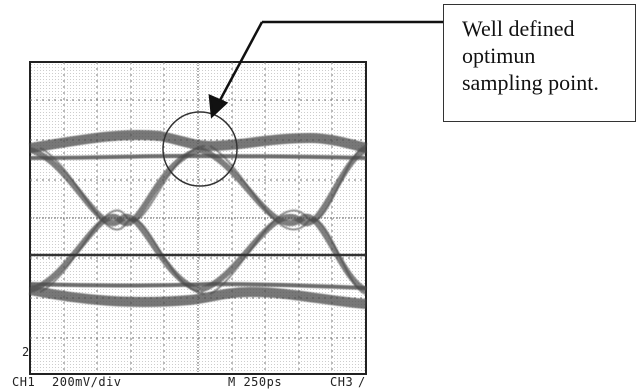  I want to click on marker-left: 2, so click(26, 352).